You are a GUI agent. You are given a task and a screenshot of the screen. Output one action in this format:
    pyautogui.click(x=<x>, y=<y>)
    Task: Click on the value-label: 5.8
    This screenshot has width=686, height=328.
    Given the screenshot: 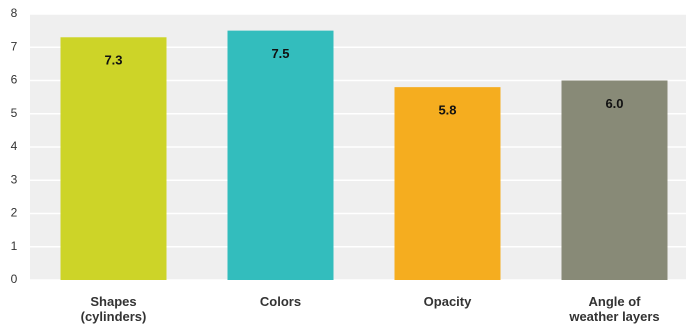 What is the action you would take?
    pyautogui.click(x=447, y=110)
    